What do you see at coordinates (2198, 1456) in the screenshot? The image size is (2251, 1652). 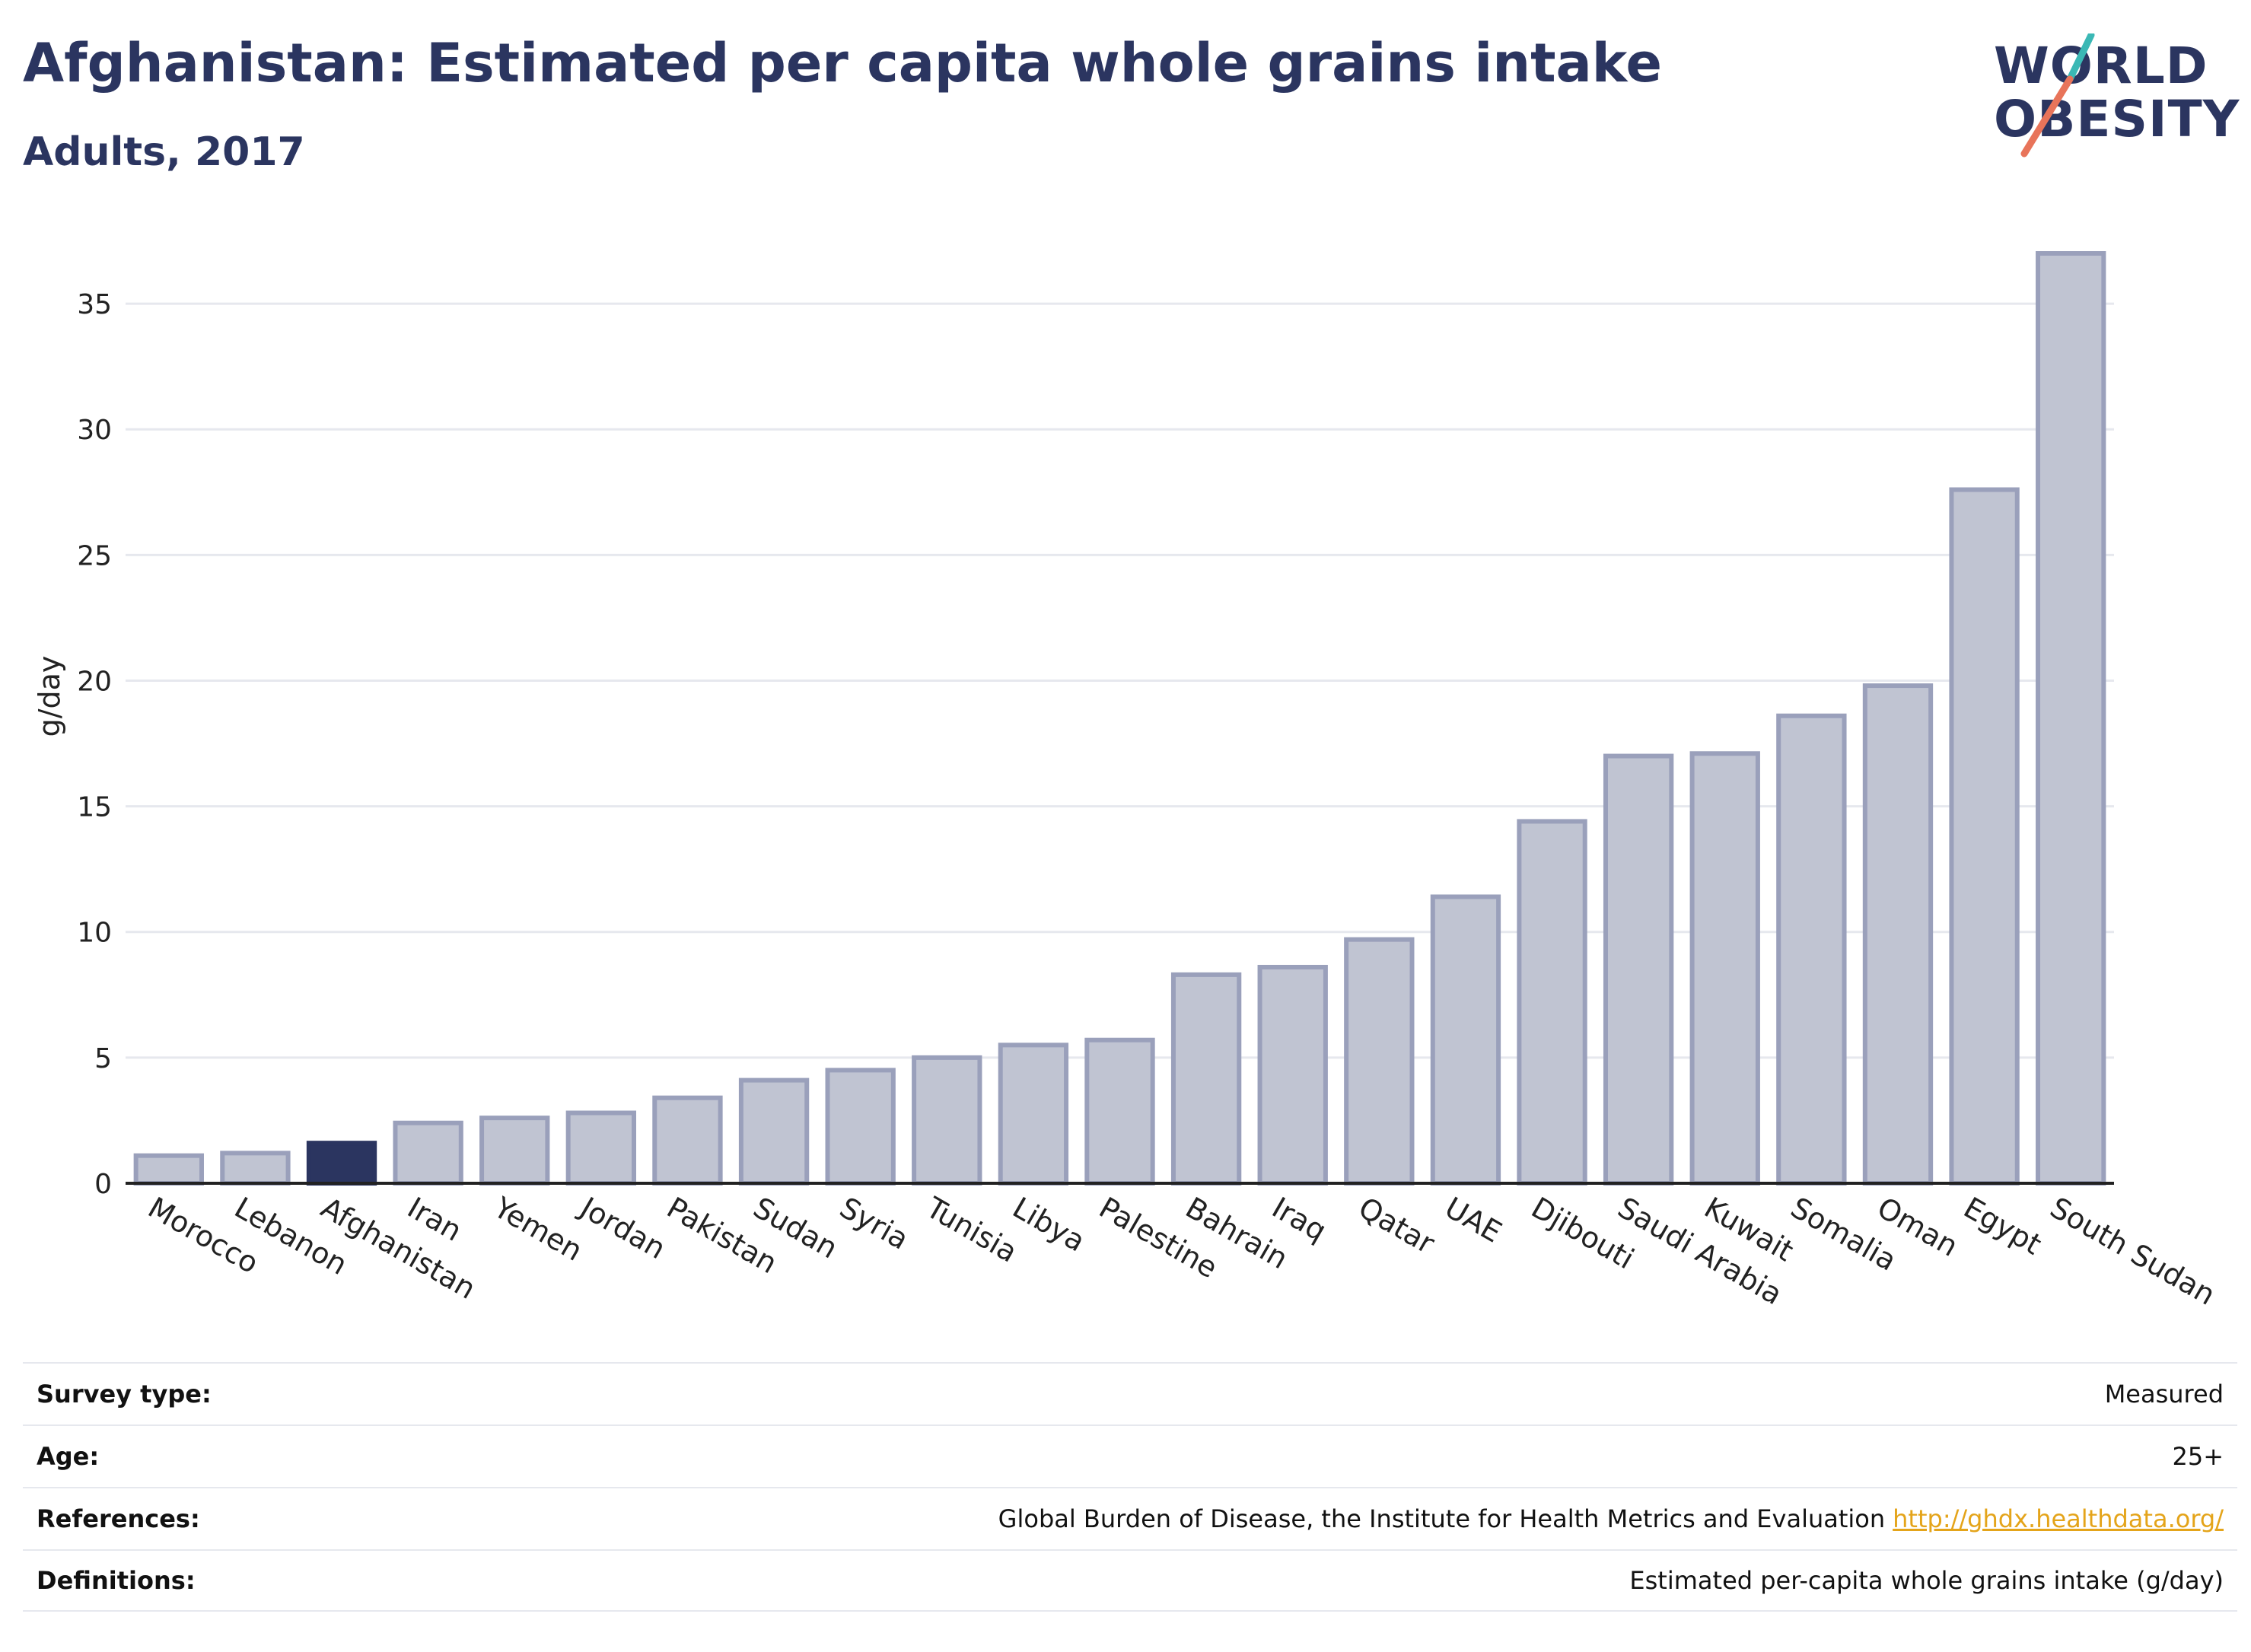 I see `age-value: 25+` at bounding box center [2198, 1456].